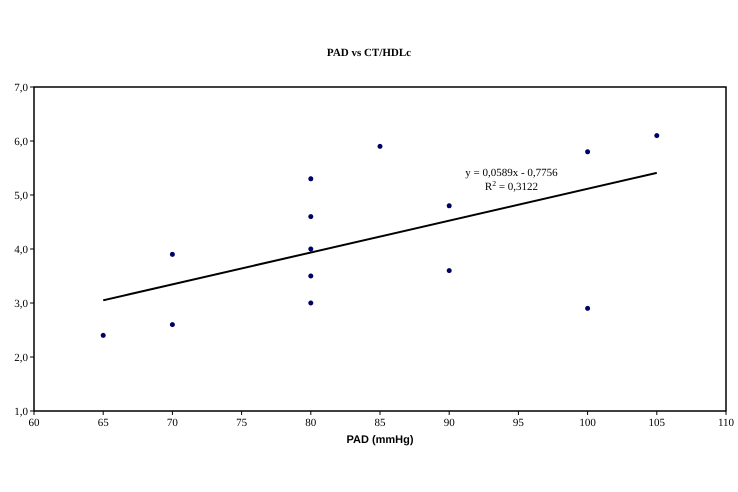 Image resolution: width=738 pixels, height=492 pixels. What do you see at coordinates (518, 423) in the screenshot?
I see `x-tick-label: 95` at bounding box center [518, 423].